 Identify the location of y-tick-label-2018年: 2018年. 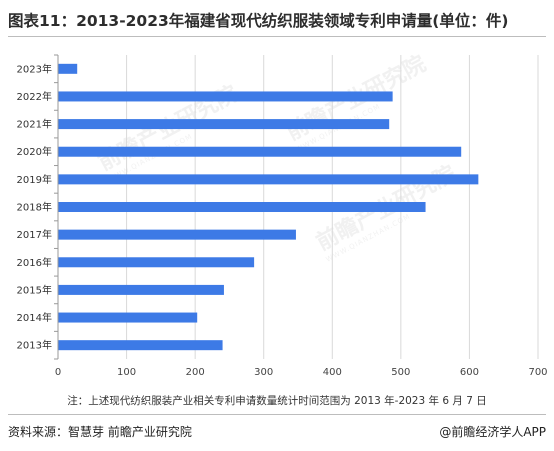
(34, 207).